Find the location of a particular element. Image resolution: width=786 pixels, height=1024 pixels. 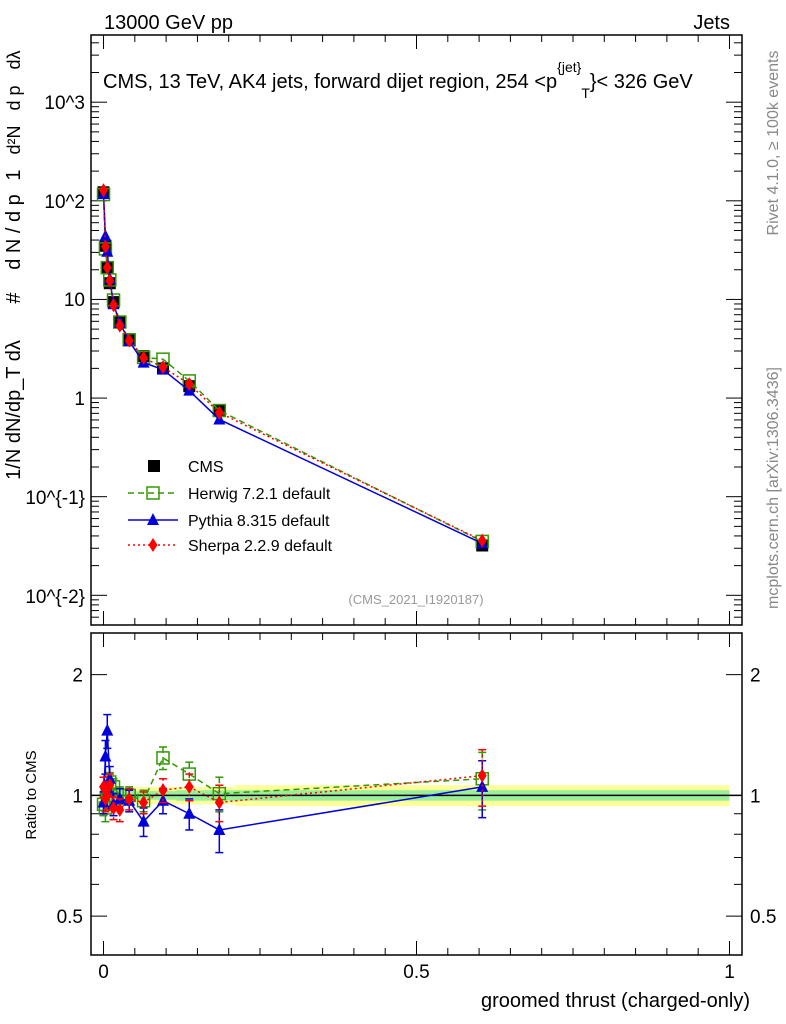

ratio-ylabel: Ratio to CMS is located at coordinates (31, 794).